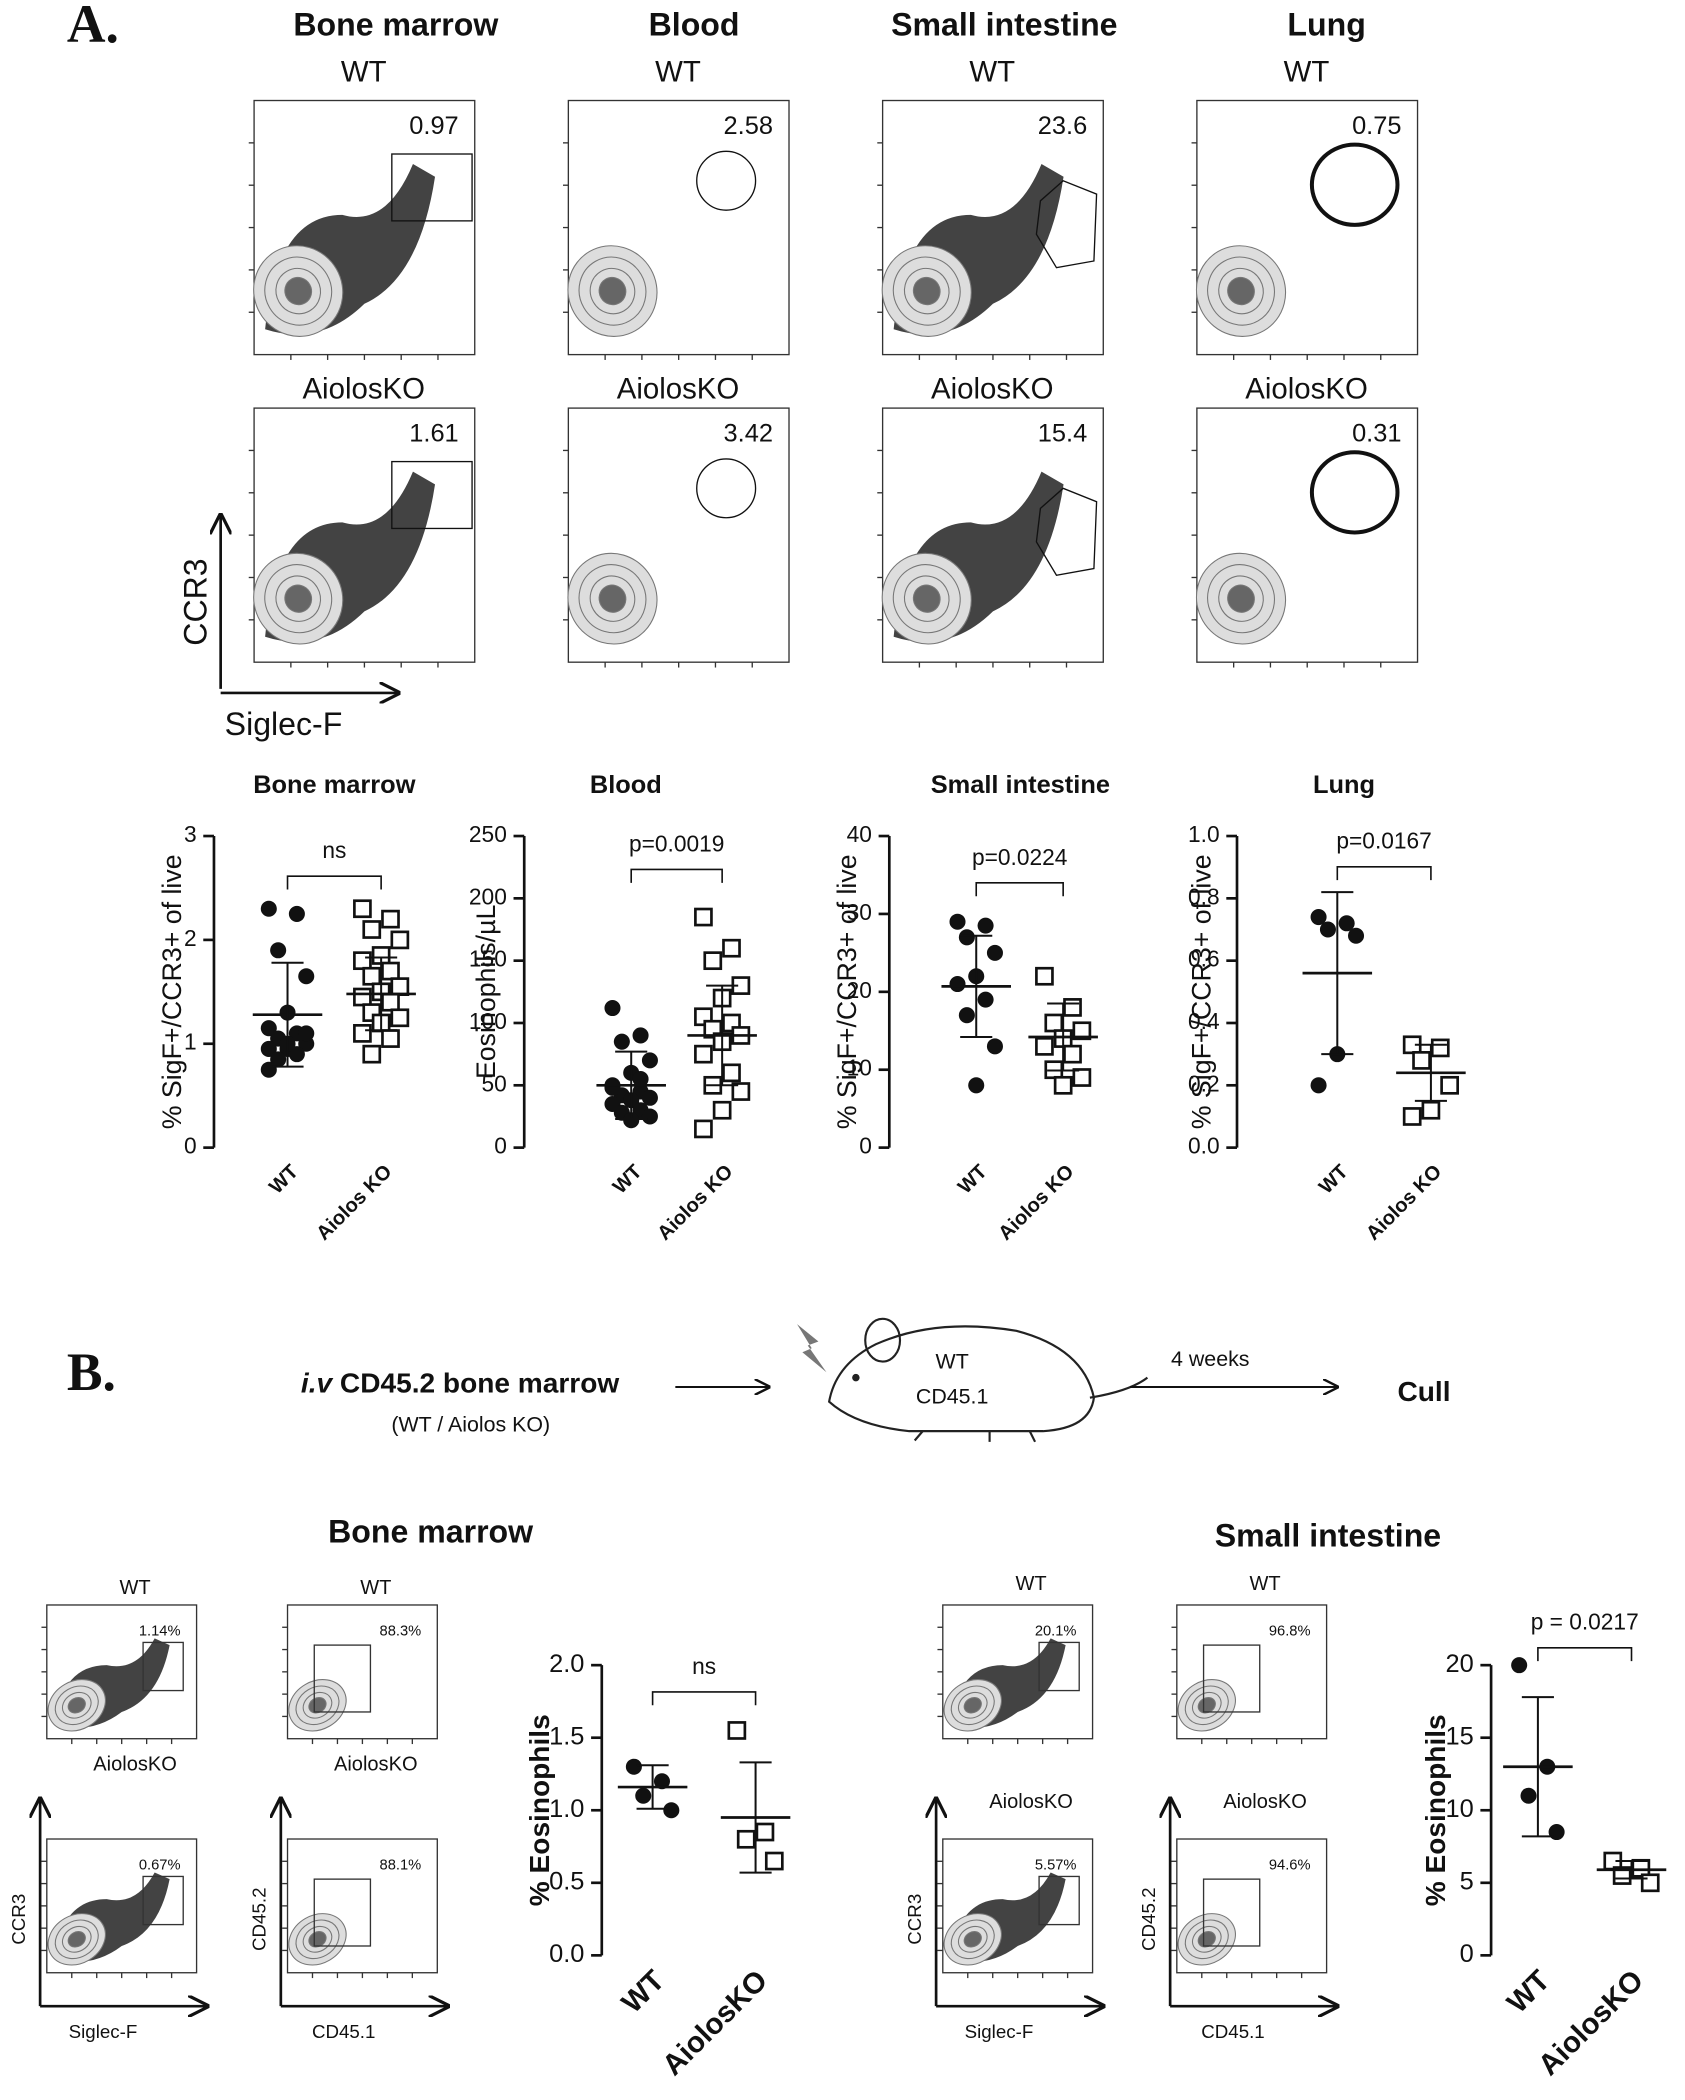 This screenshot has width=1685, height=2100. Describe the element at coordinates (433, 126) in the screenshot. I see `gate-value: 0.97` at that location.